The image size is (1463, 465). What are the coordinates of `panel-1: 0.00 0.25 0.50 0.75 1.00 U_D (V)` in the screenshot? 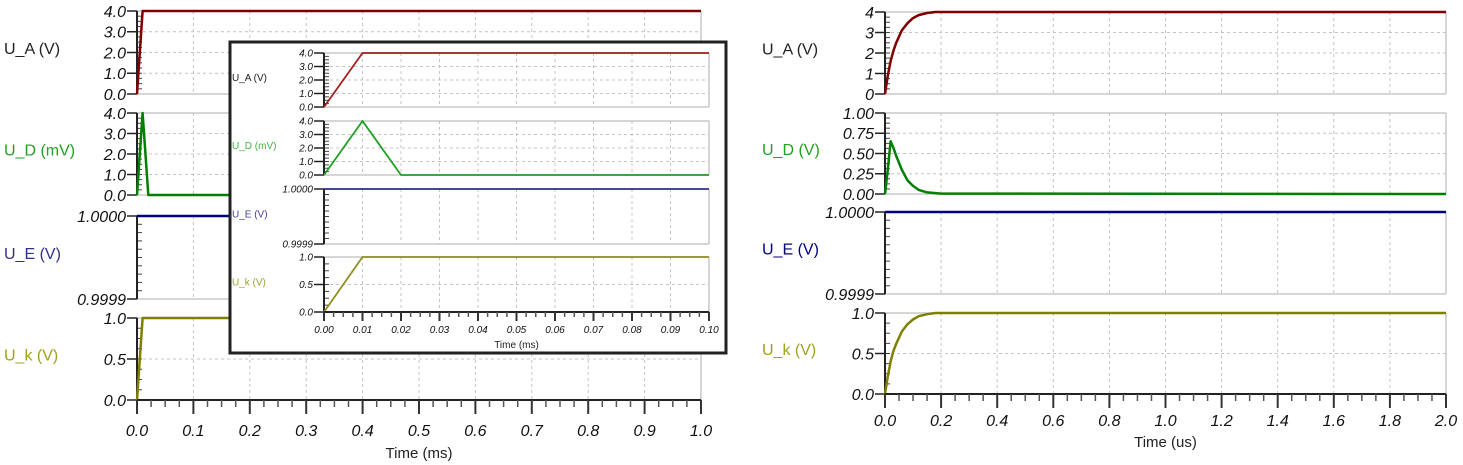 It's located at (1104, 155).